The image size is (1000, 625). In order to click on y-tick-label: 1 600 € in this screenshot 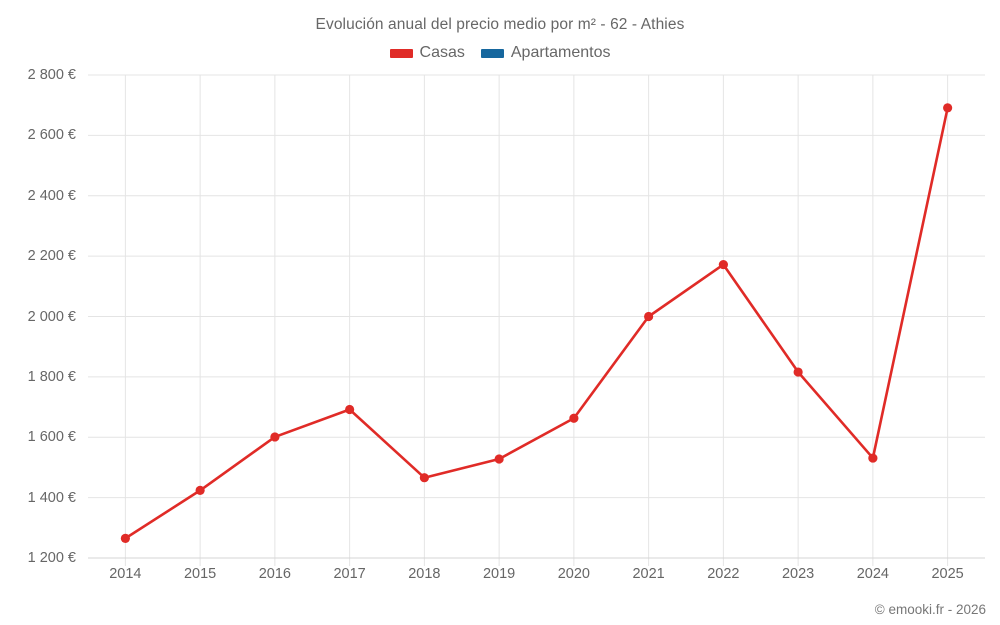, I will do `click(51, 437)`.